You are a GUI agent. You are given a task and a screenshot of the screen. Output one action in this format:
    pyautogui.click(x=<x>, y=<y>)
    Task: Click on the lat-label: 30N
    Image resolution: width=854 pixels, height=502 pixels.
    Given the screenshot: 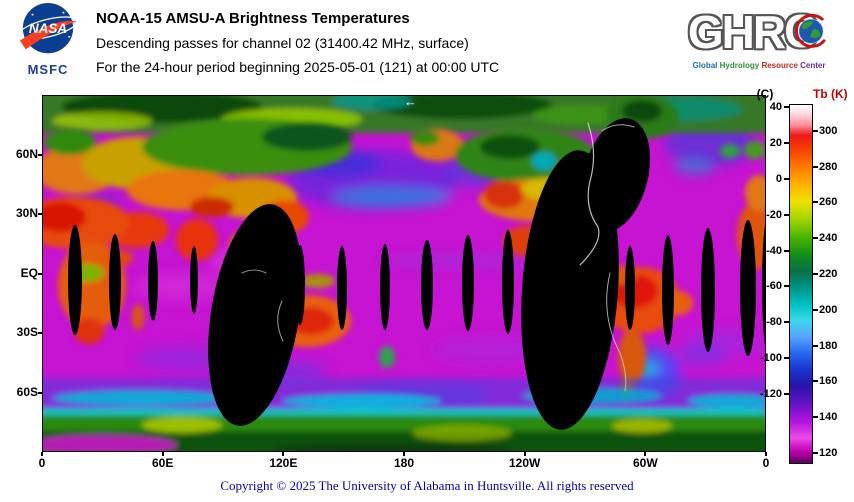 What is the action you would take?
    pyautogui.click(x=26, y=213)
    